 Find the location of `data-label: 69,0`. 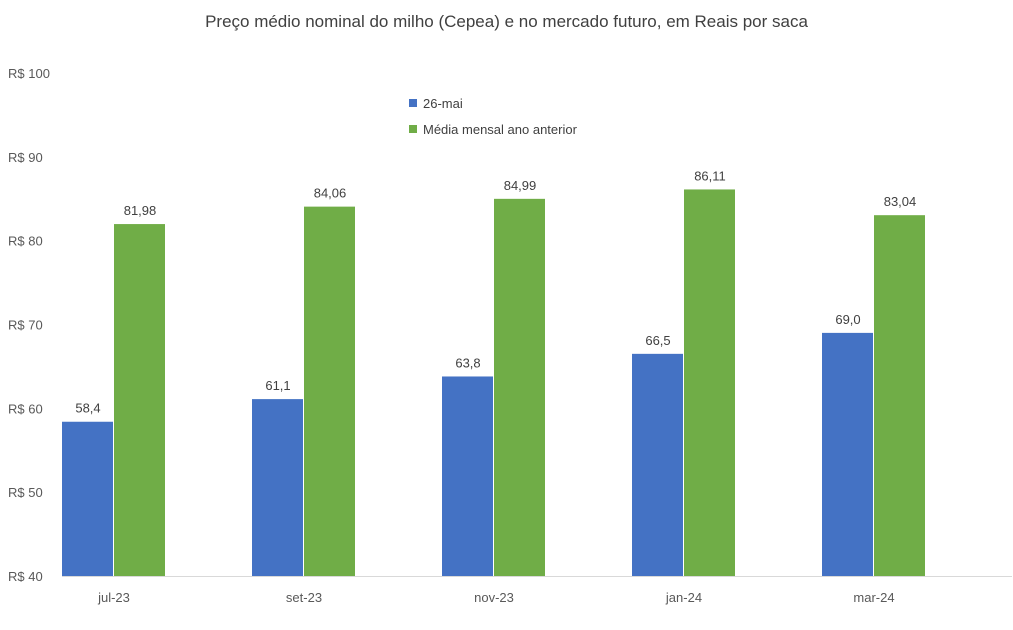

data-label: 69,0 is located at coordinates (847, 319).